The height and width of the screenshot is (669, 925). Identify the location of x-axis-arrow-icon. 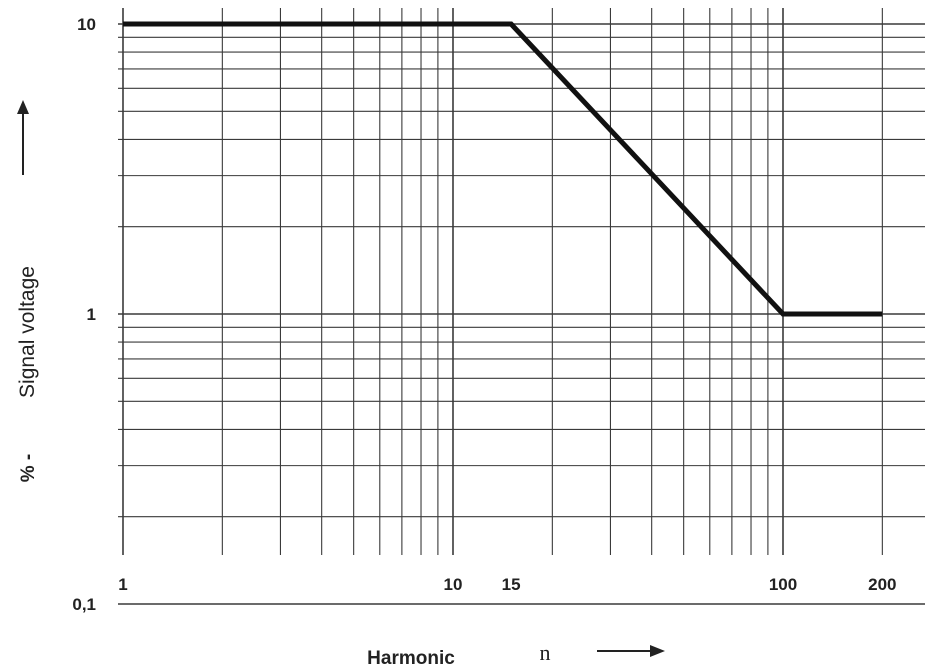
(631, 651).